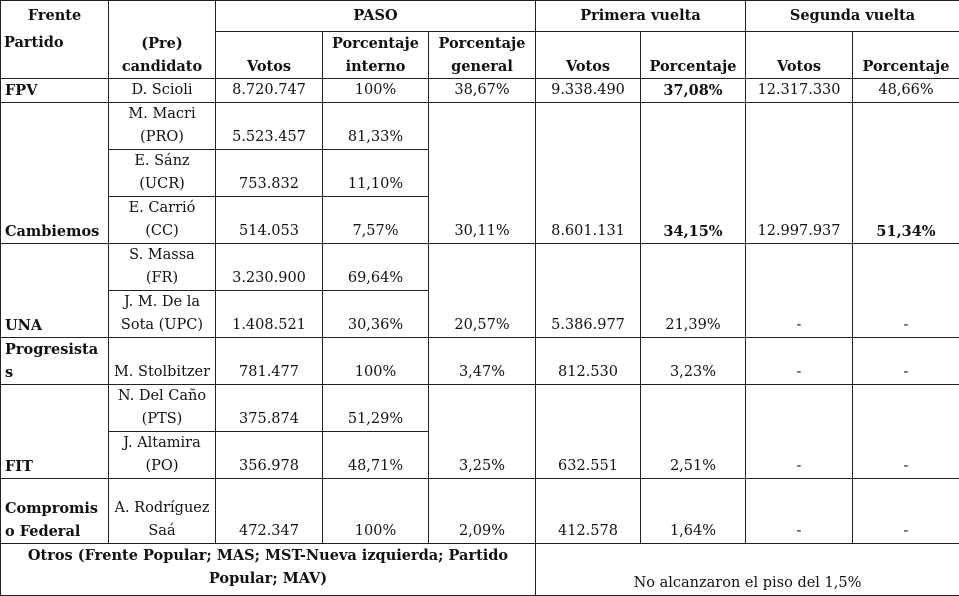  What do you see at coordinates (482, 55) in the screenshot?
I see `column-header: Porcentaje general` at bounding box center [482, 55].